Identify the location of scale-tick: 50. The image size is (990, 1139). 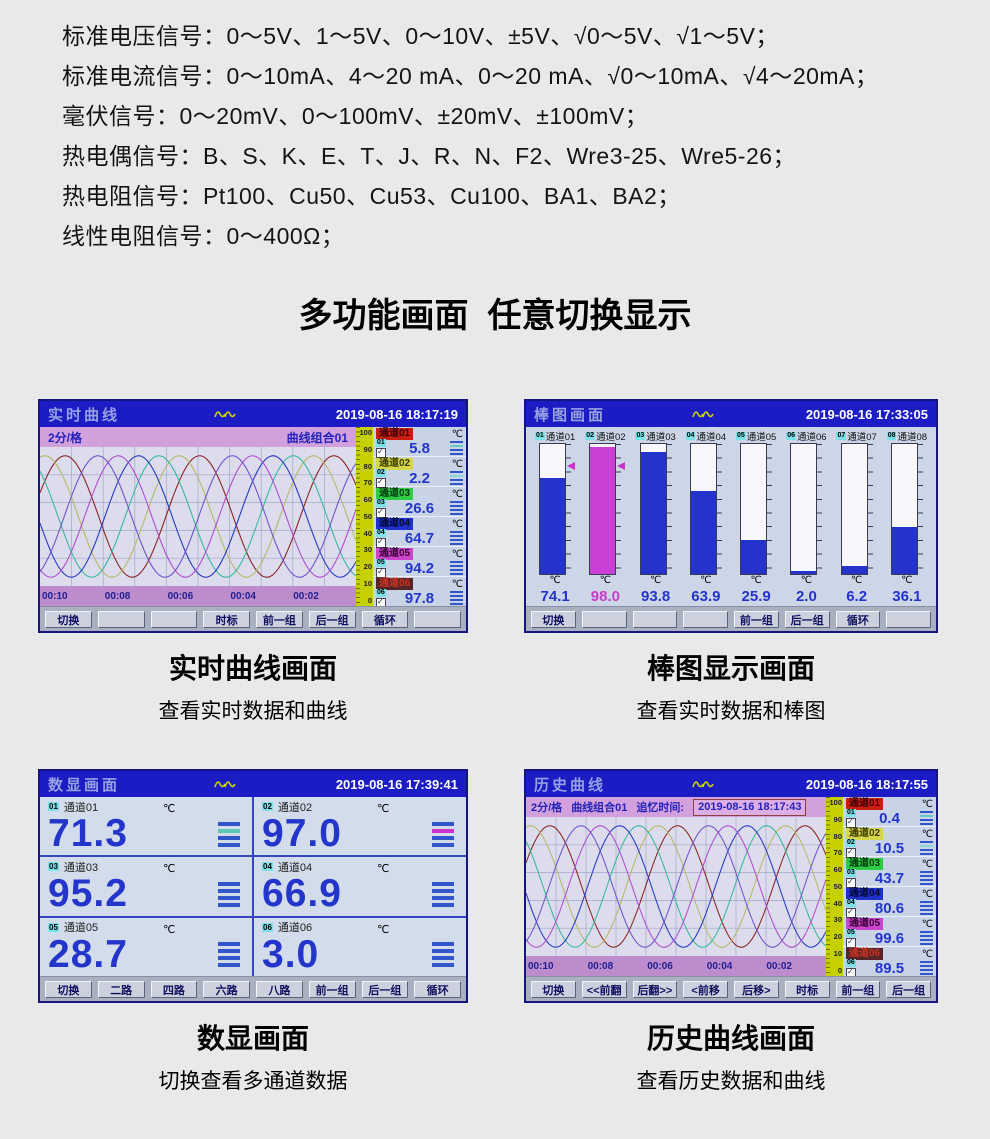
(367, 516).